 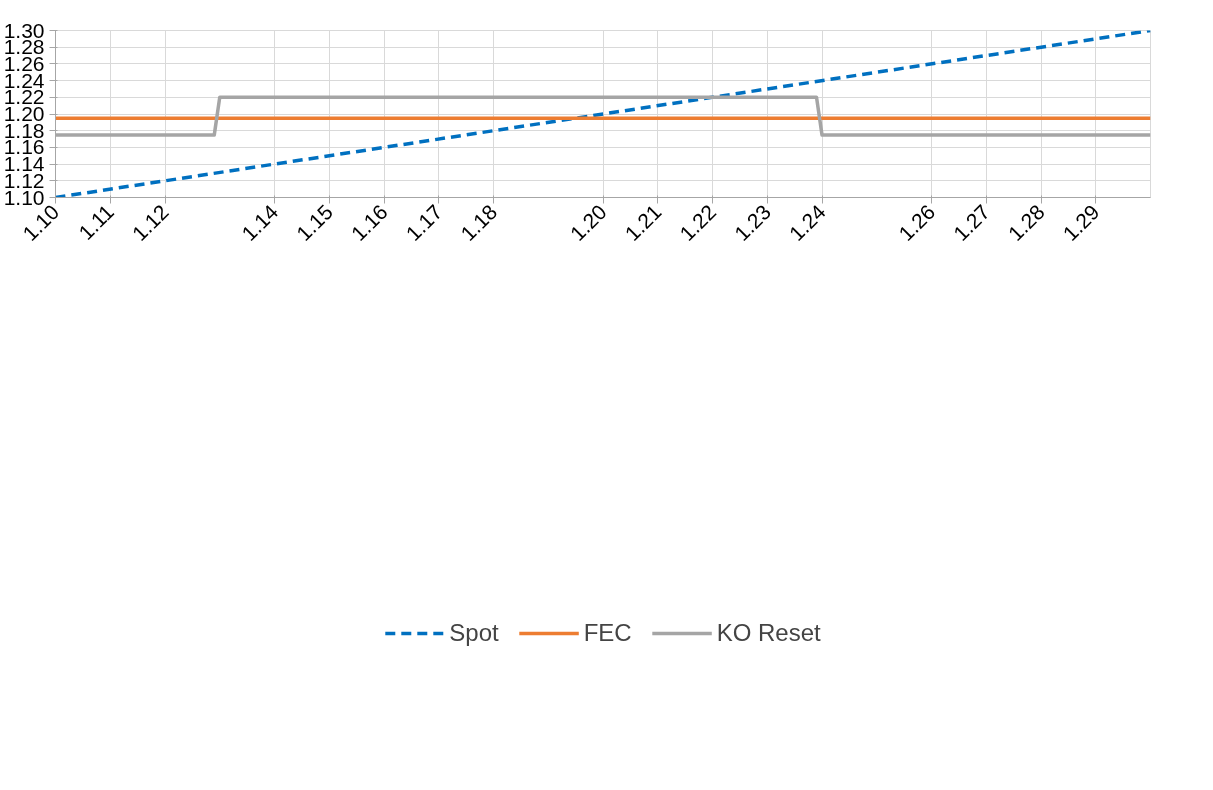 What do you see at coordinates (1081, 223) in the screenshot?
I see `x-tick-label: 1.29` at bounding box center [1081, 223].